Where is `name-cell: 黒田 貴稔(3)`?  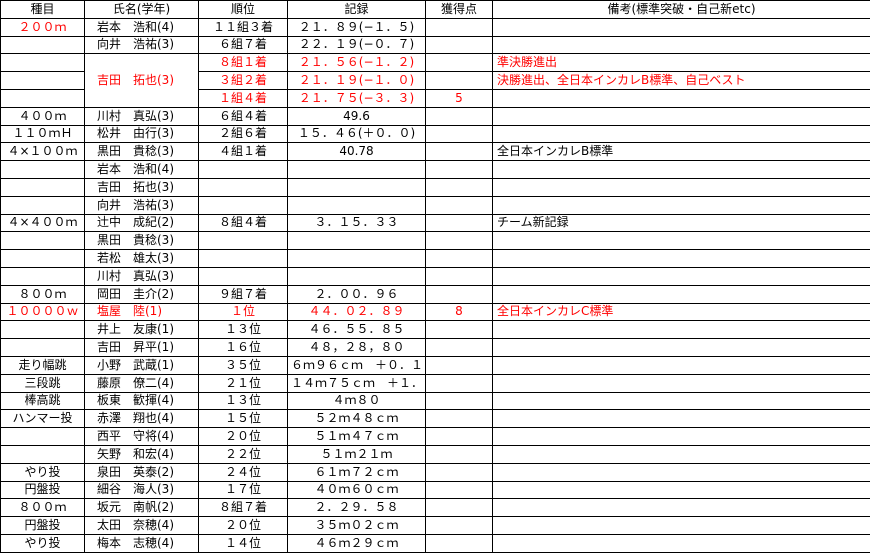
name-cell: 黒田 貴稔(3) is located at coordinates (141, 241).